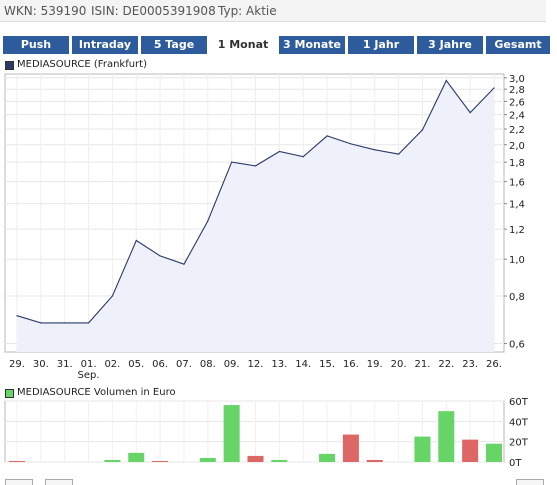  I want to click on tab-3-jahre: 3 Jahre, so click(450, 45).